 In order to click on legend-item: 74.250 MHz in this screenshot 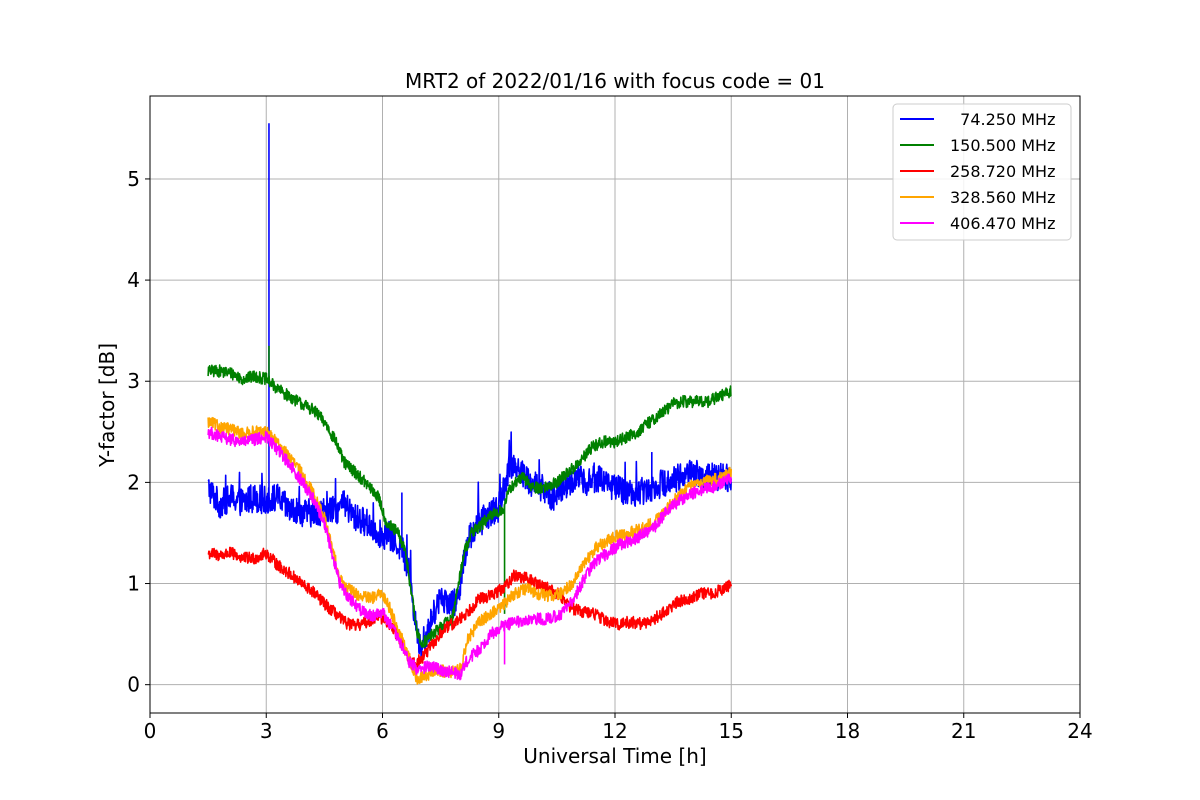, I will do `click(977, 119)`.